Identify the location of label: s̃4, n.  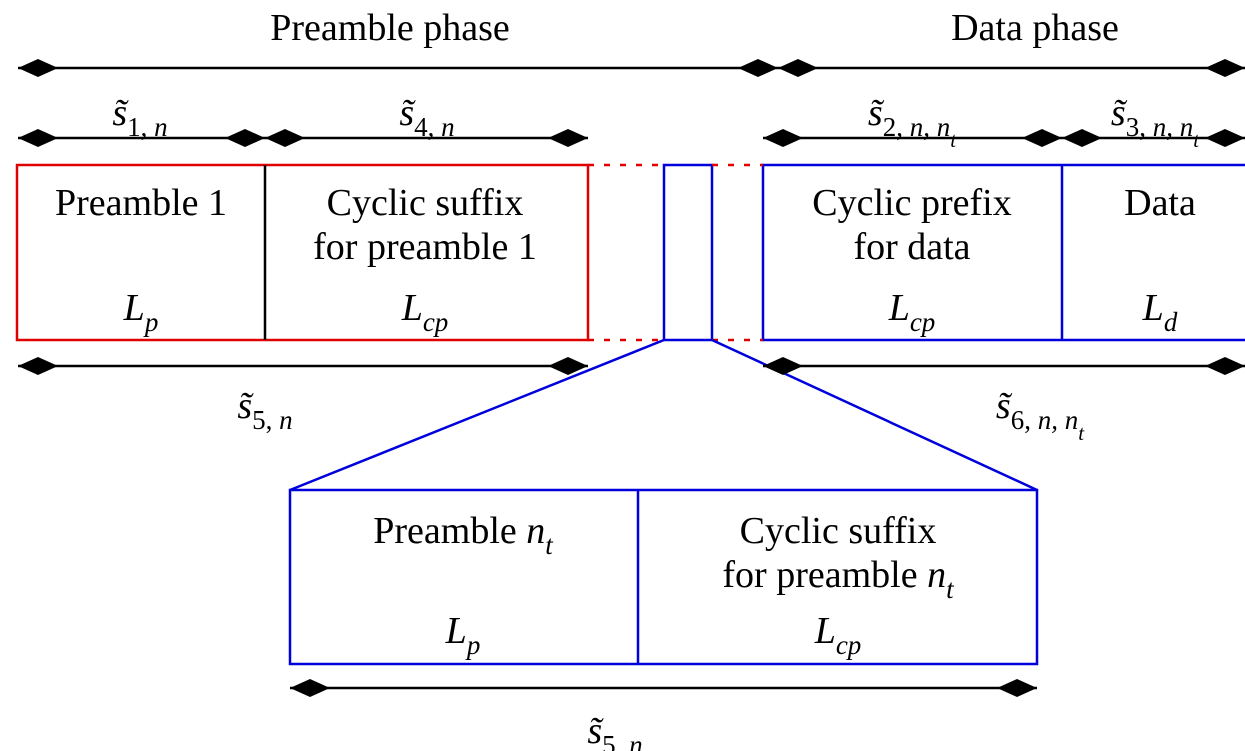
(426, 117).